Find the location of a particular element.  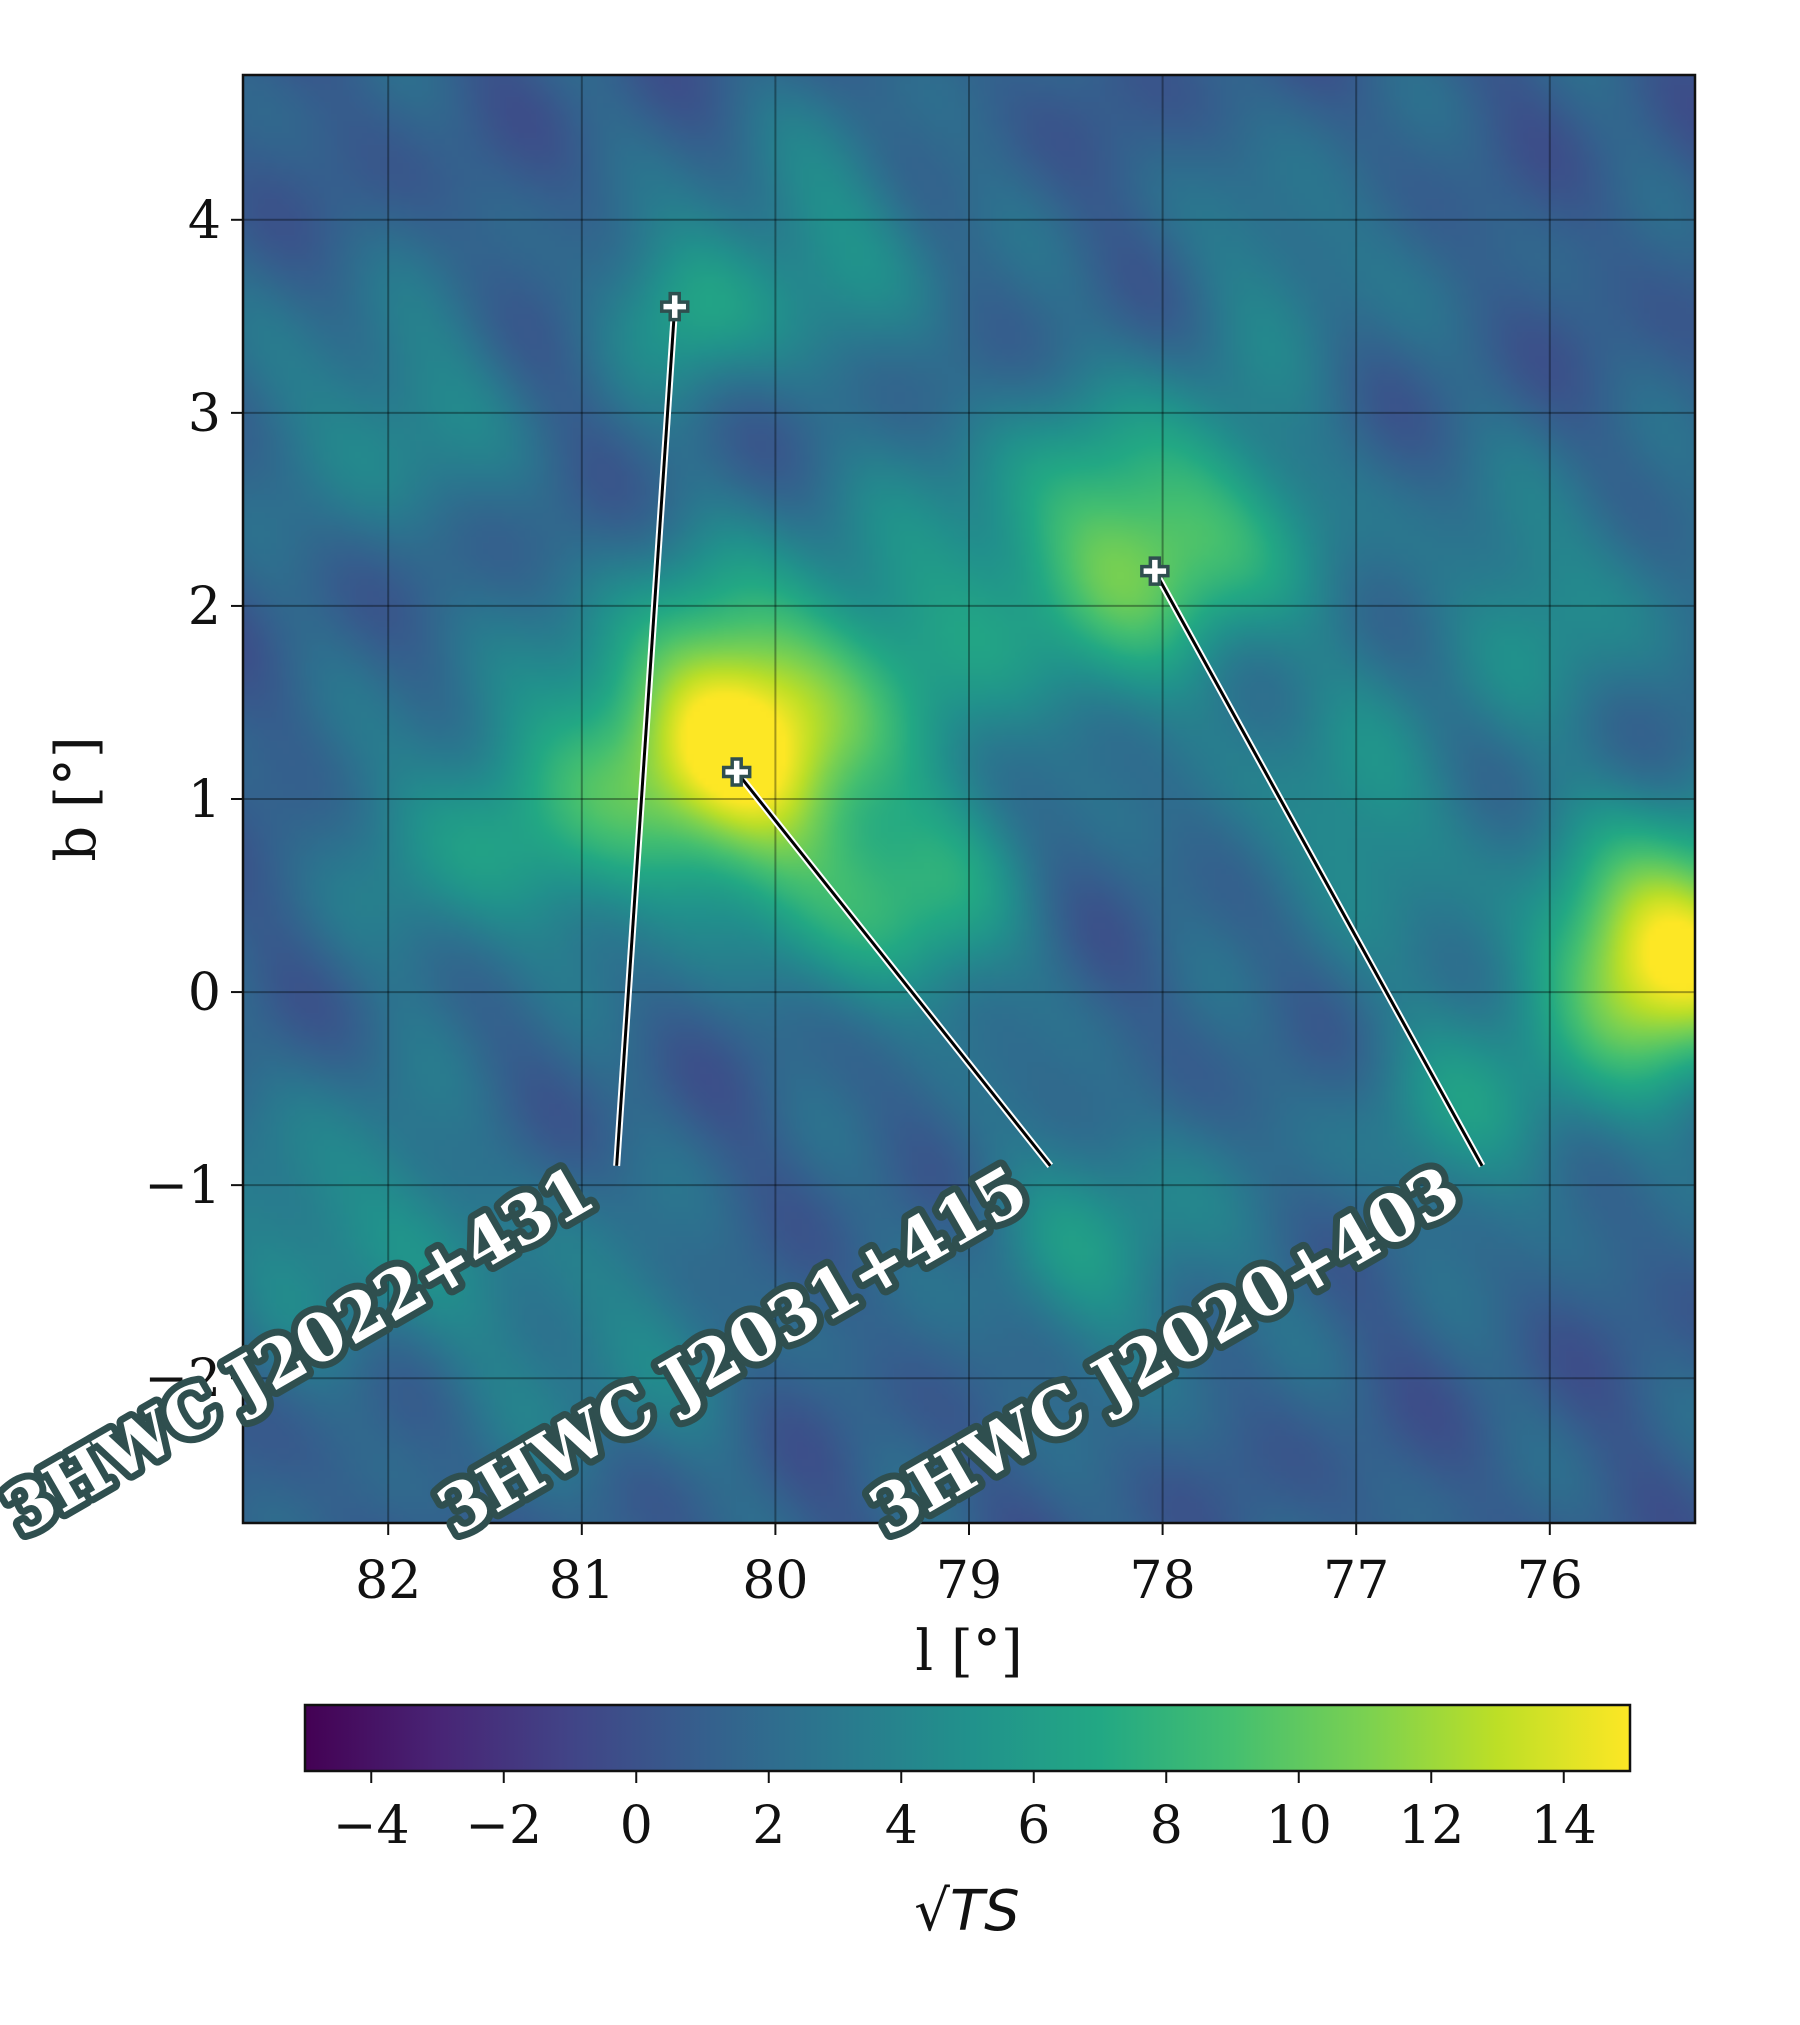

x-tick-label: 76 is located at coordinates (1550, 1581).